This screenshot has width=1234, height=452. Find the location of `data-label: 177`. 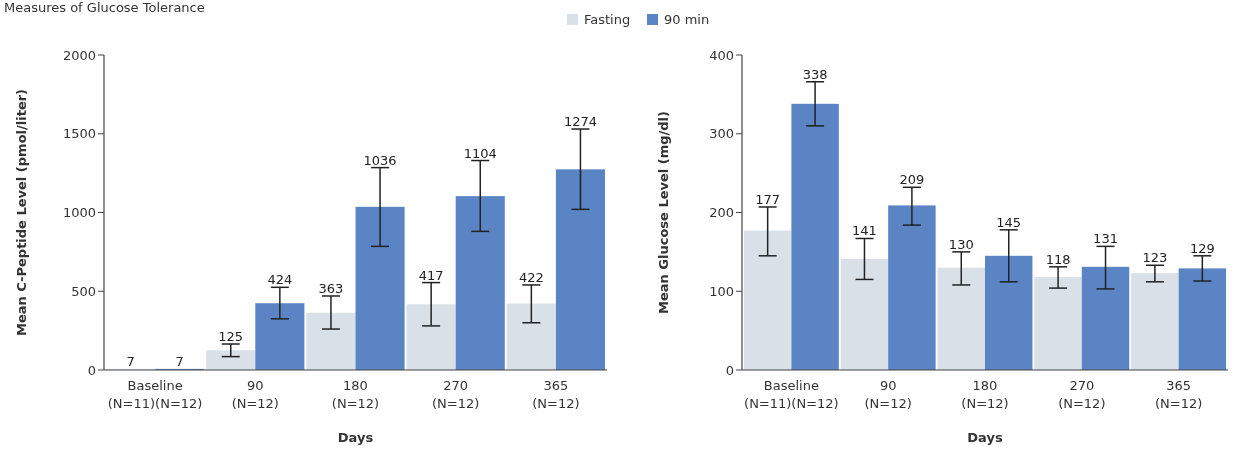

data-label: 177 is located at coordinates (768, 199).